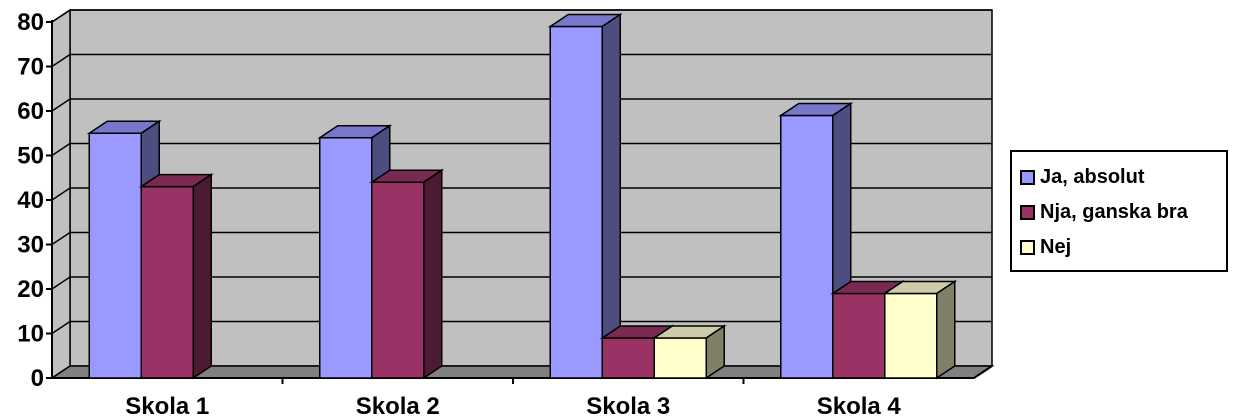  I want to click on legend-swatch-nja-ganska-bra, so click(1027, 212).